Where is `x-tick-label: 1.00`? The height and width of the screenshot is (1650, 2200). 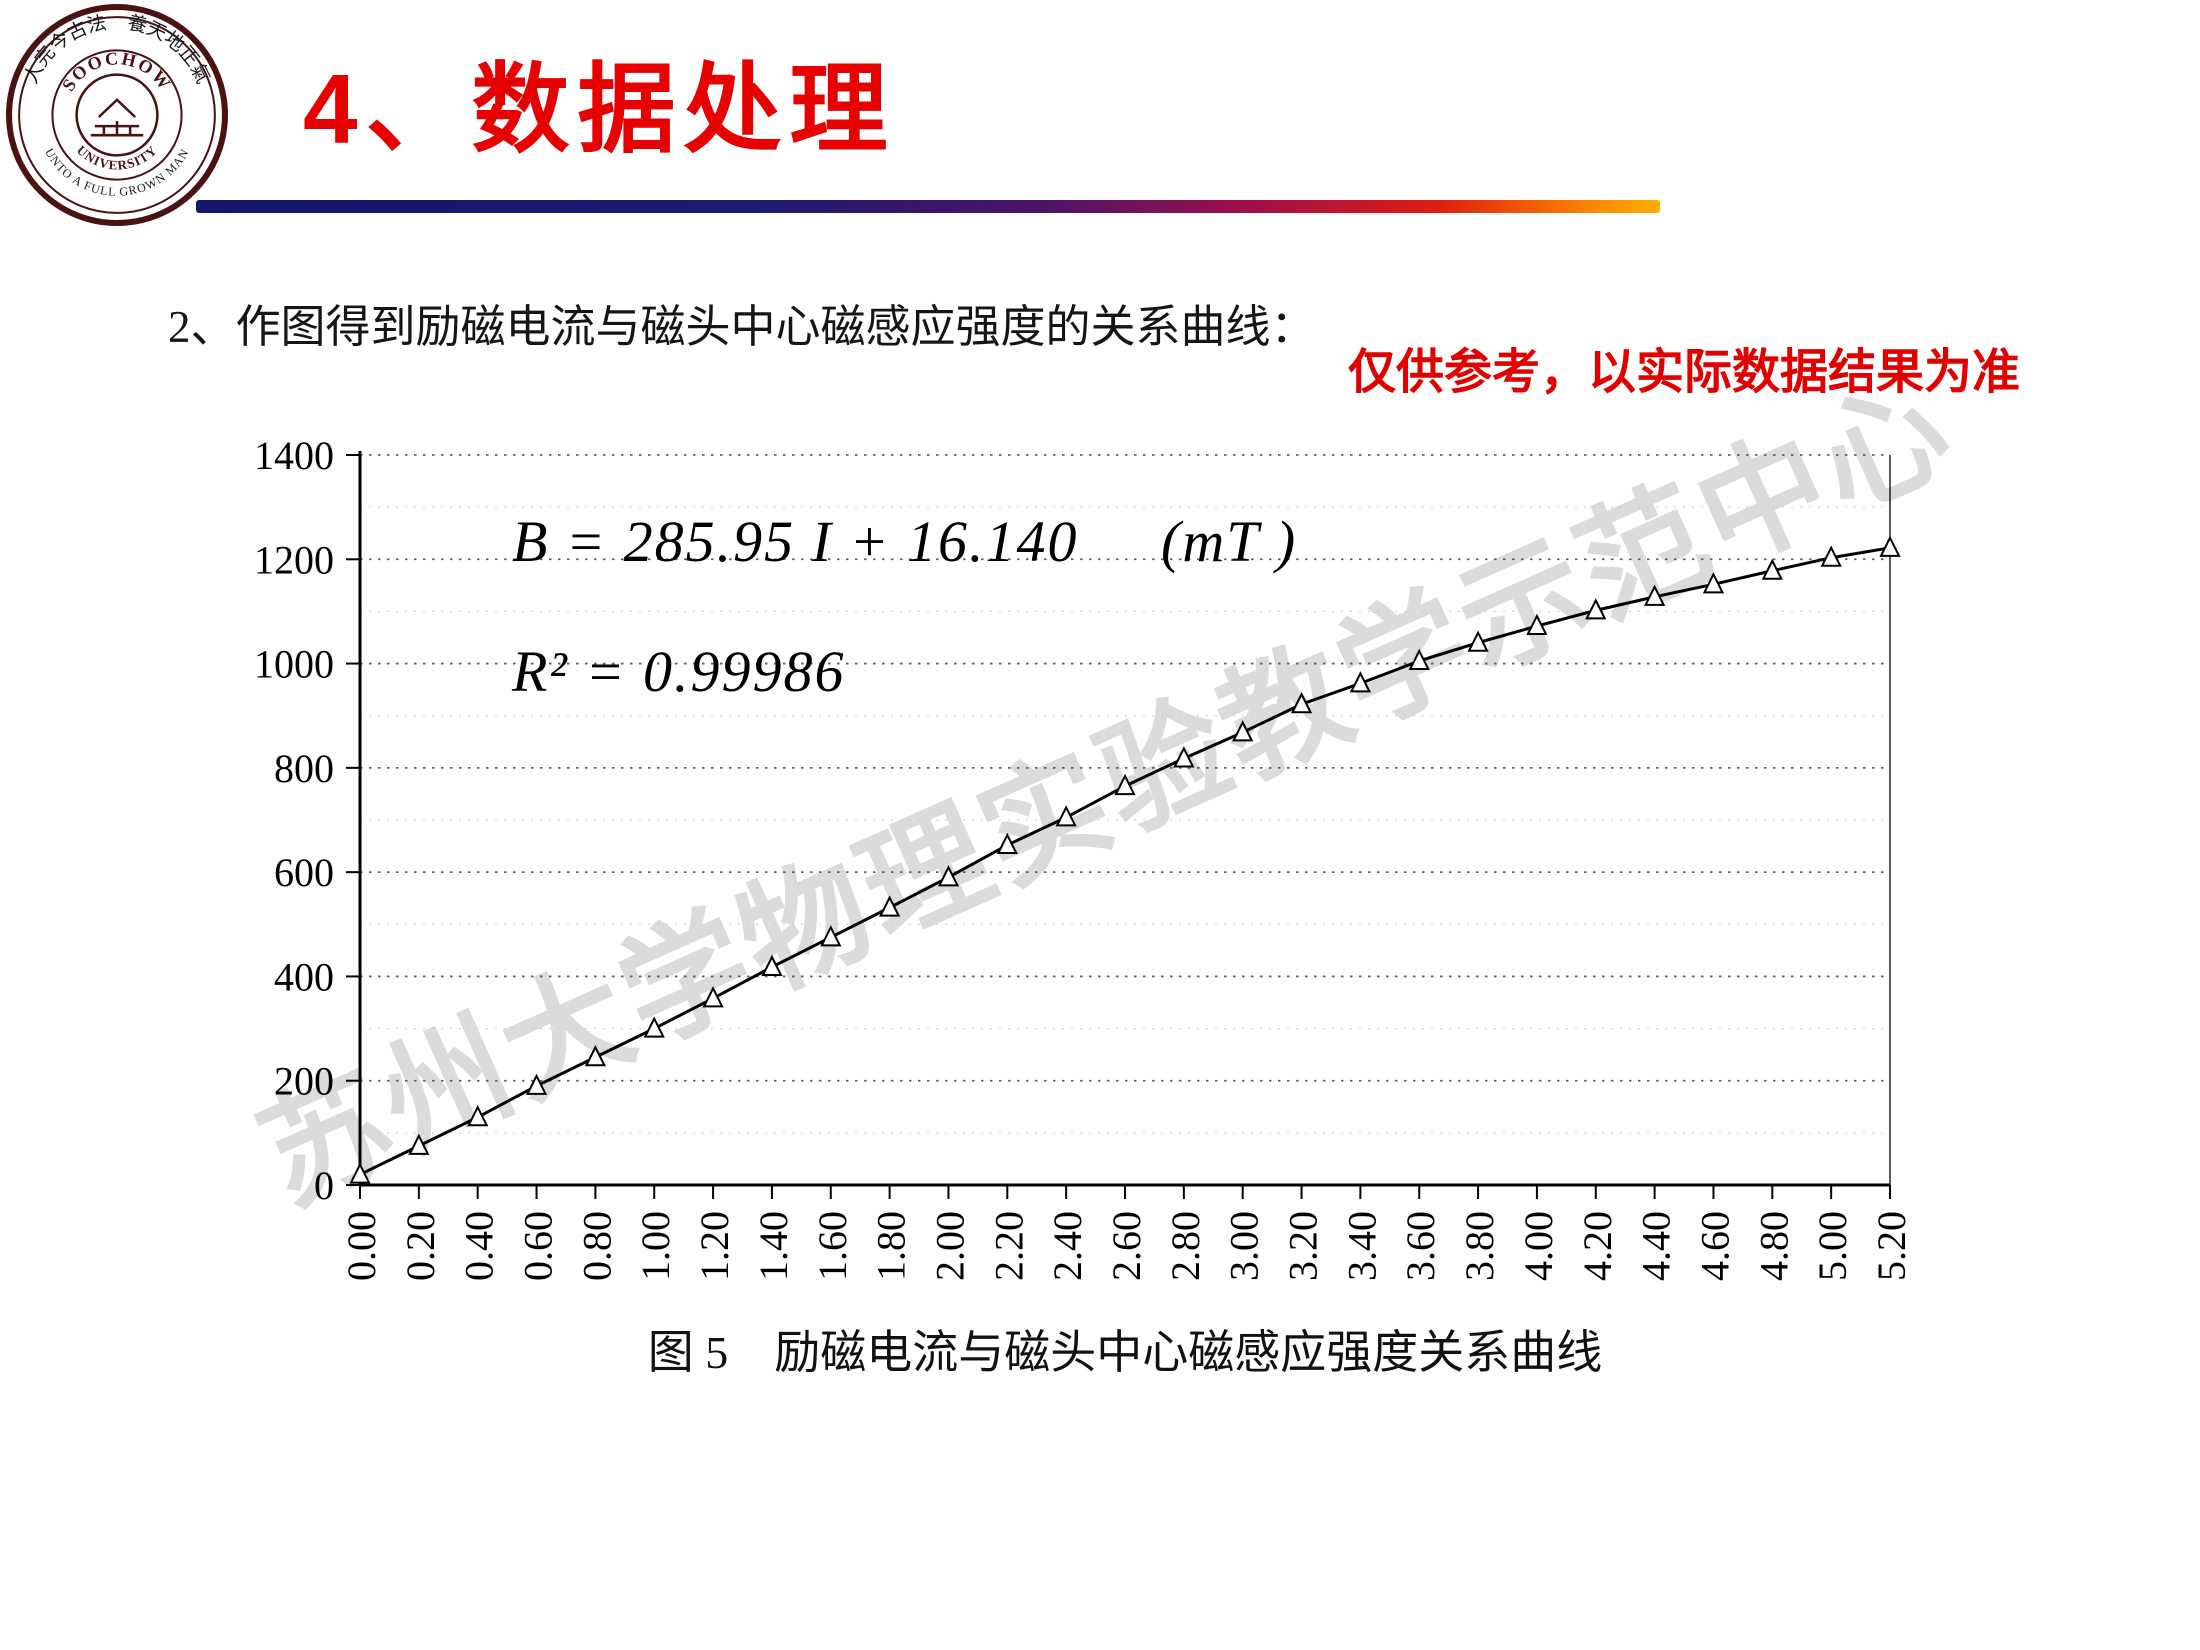 x-tick-label: 1.00 is located at coordinates (655, 1246).